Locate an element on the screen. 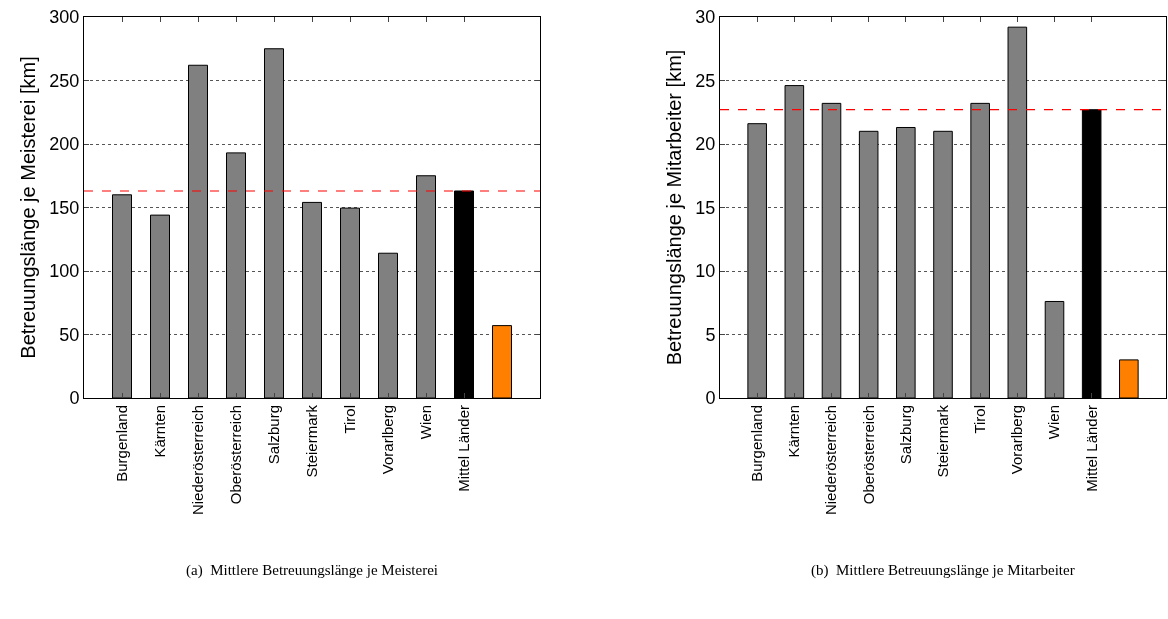 Image resolution: width=1168 pixels, height=619 pixels. y-axis-title: Betreuungslänge je Mitarbeiter [km] is located at coordinates (673, 207).